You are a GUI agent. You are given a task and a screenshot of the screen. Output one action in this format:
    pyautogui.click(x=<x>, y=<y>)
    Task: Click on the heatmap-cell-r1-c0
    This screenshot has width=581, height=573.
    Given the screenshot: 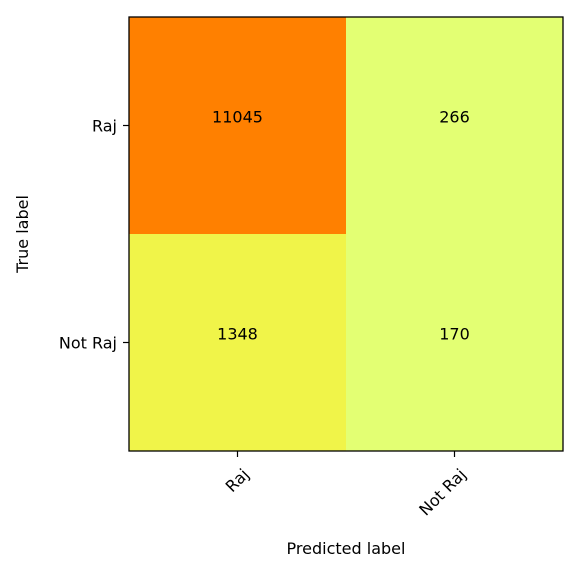 What is the action you would take?
    pyautogui.click(x=237, y=342)
    